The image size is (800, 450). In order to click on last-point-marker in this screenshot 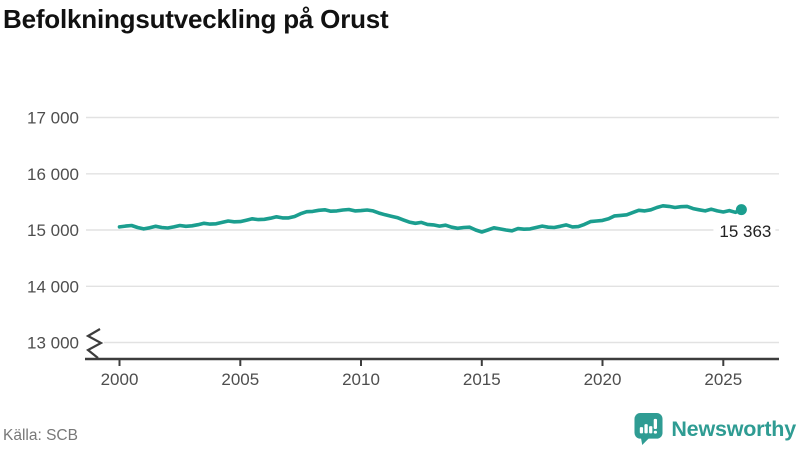, I will do `click(741, 210)`.